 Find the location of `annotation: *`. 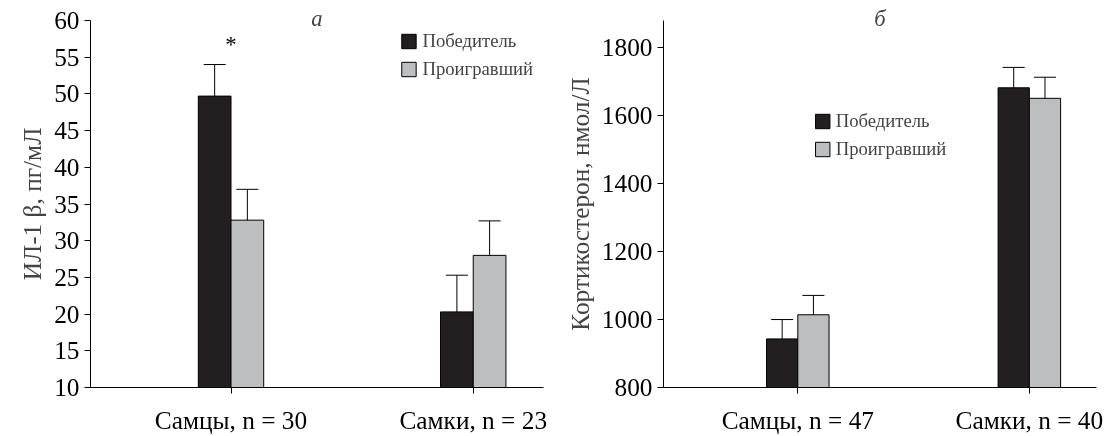

annotation: * is located at coordinates (231, 45).